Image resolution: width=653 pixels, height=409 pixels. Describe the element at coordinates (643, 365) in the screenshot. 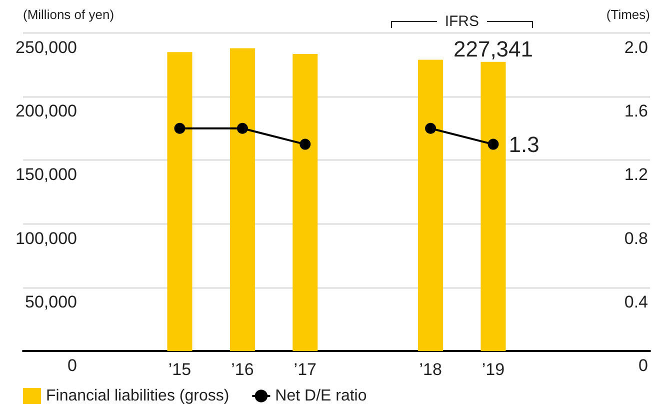

I see `y2-tick-label: 0` at that location.